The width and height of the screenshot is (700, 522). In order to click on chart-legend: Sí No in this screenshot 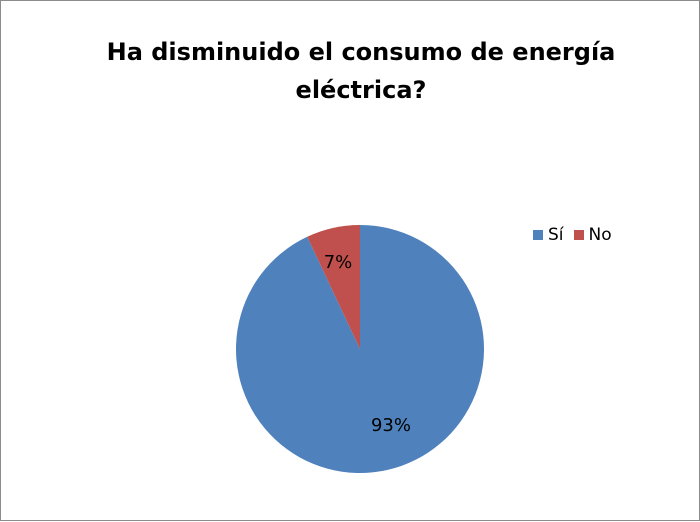, I will do `click(577, 235)`.